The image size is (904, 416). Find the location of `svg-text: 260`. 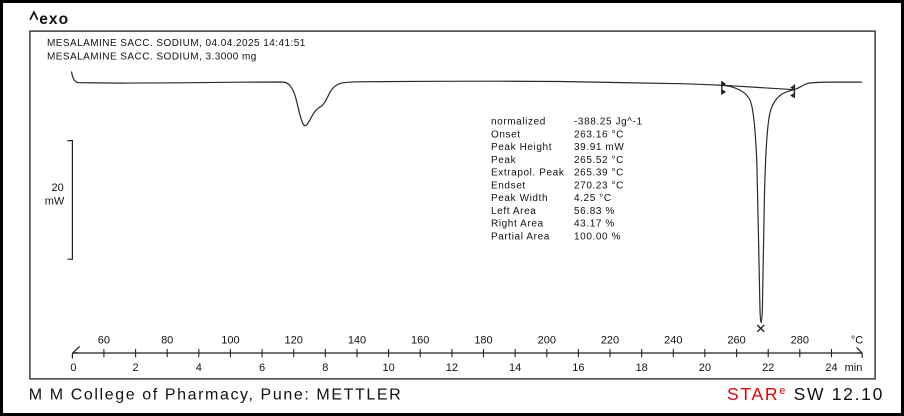

svg-text: 260 is located at coordinates (736, 341).